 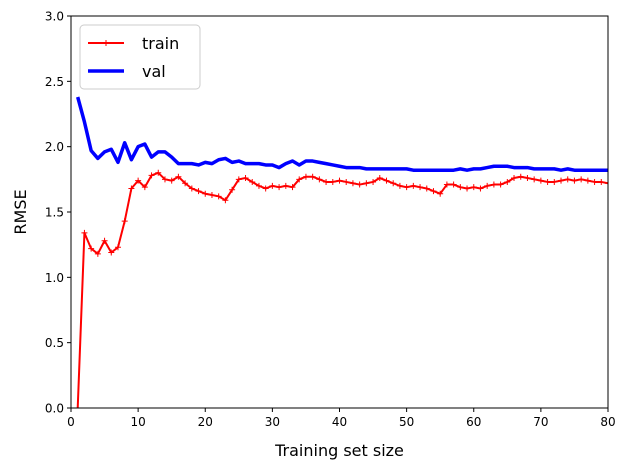 What do you see at coordinates (137, 422) in the screenshot?
I see `x-tick-label: 10` at bounding box center [137, 422].